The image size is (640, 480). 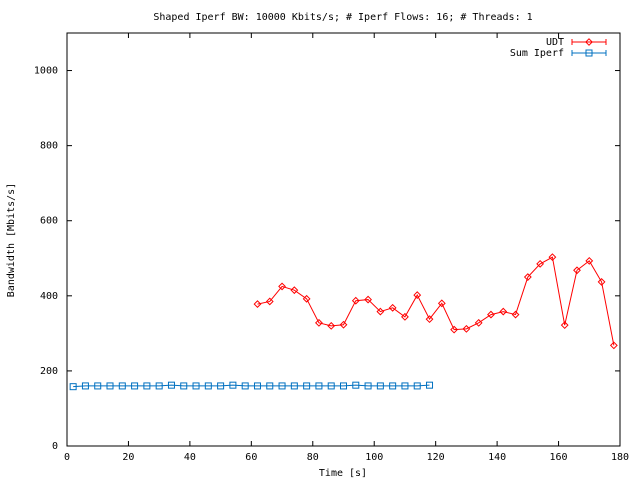 I want to click on series-sum-iperf, so click(x=251, y=386).